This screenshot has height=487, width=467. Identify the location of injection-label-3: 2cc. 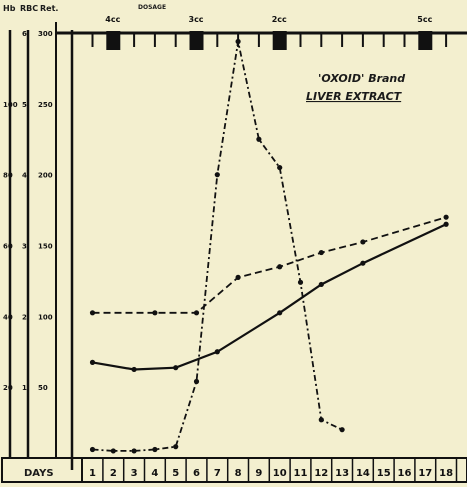
(279, 19).